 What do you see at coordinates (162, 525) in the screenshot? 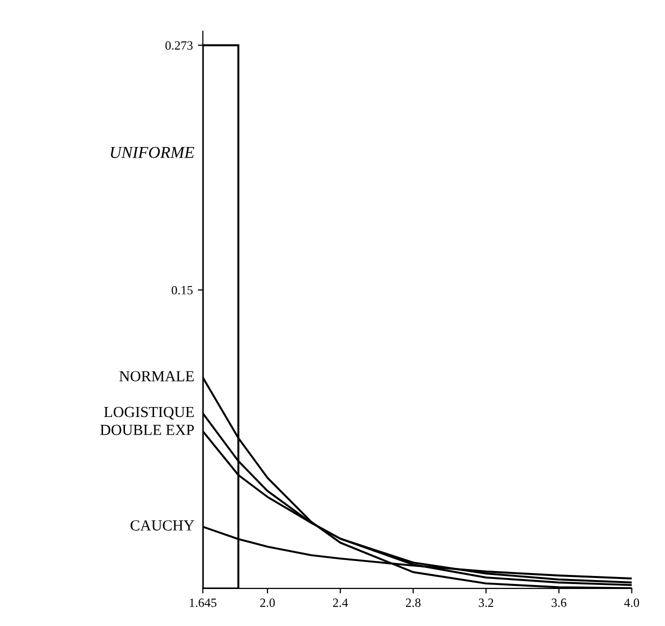
I see `series-label: CAUCHY` at bounding box center [162, 525].